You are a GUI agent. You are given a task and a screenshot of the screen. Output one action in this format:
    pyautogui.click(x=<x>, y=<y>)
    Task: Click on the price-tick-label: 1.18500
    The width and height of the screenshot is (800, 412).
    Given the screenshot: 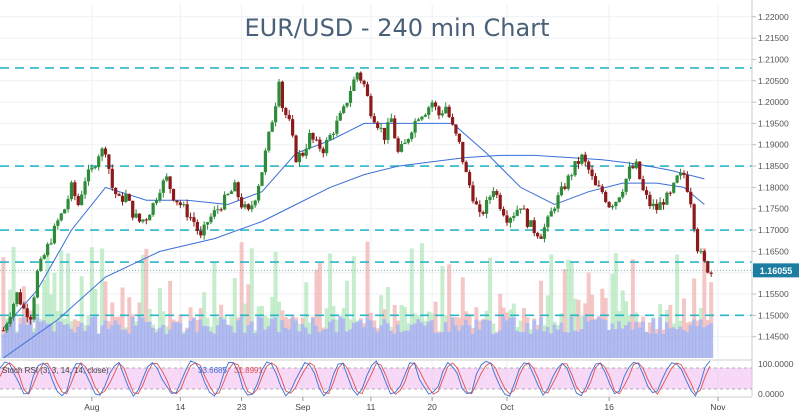 What is the action you would take?
    pyautogui.click(x=773, y=166)
    